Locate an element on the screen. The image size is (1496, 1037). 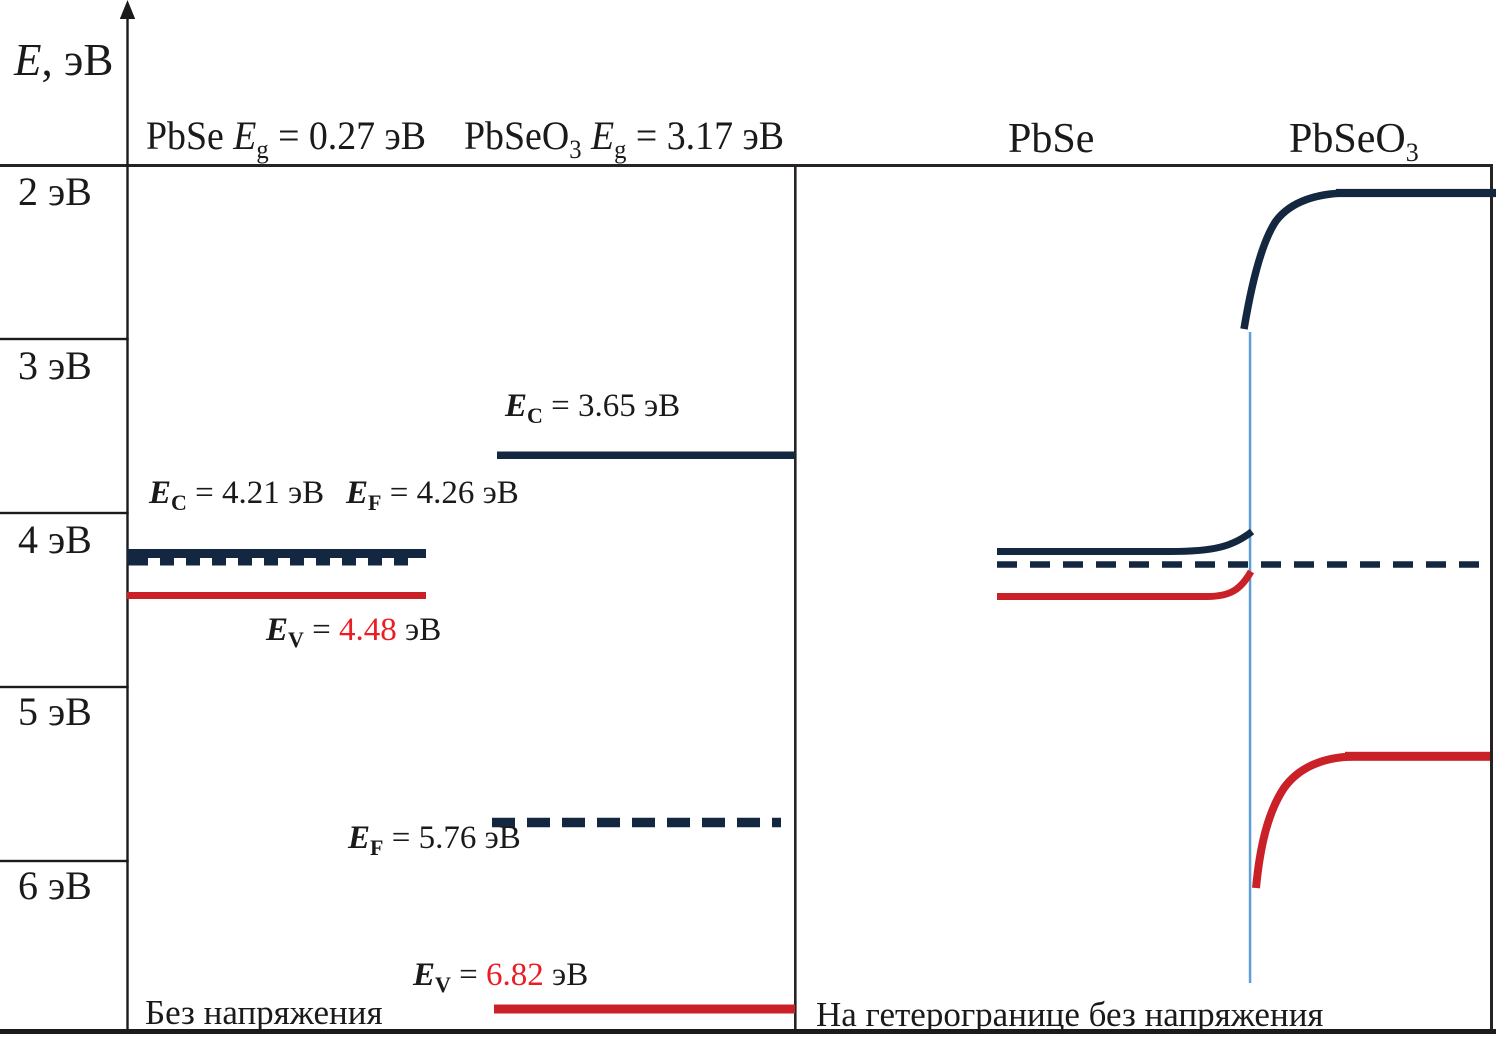
svg-text: EC = 4.21 эВ is located at coordinates (236, 495).